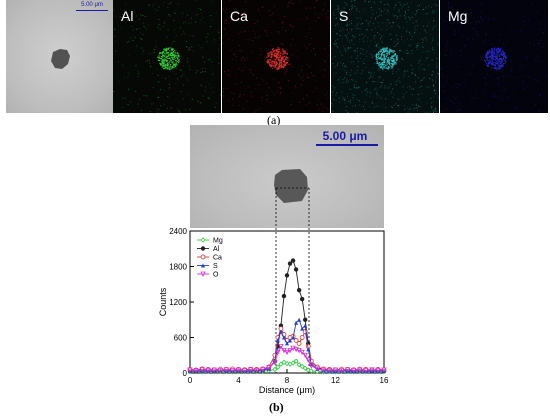 The height and width of the screenshot is (417, 550). I want to click on y-tick-label: 2400, so click(178, 231).